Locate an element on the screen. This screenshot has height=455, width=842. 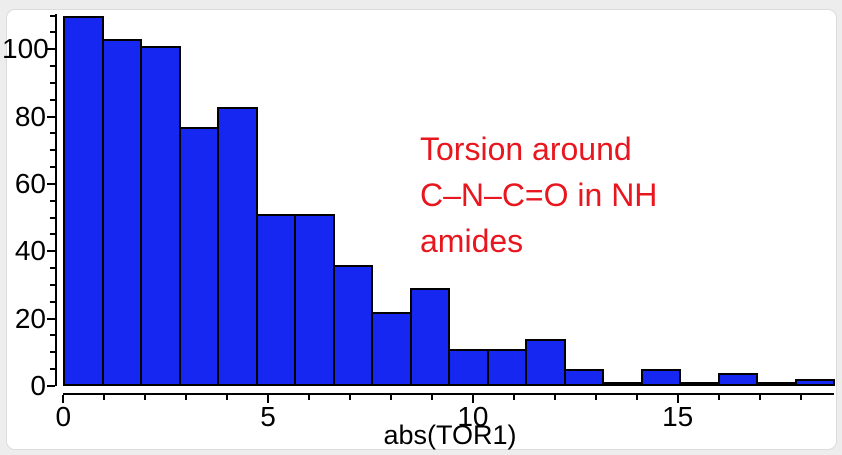
x-axis-line is located at coordinates (449, 393).